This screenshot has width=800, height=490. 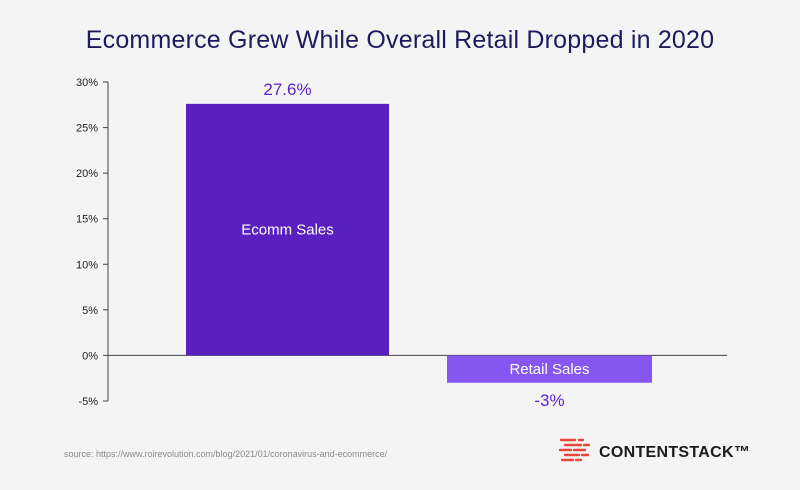 What do you see at coordinates (574, 452) in the screenshot?
I see `contentstack-logo-icon` at bounding box center [574, 452].